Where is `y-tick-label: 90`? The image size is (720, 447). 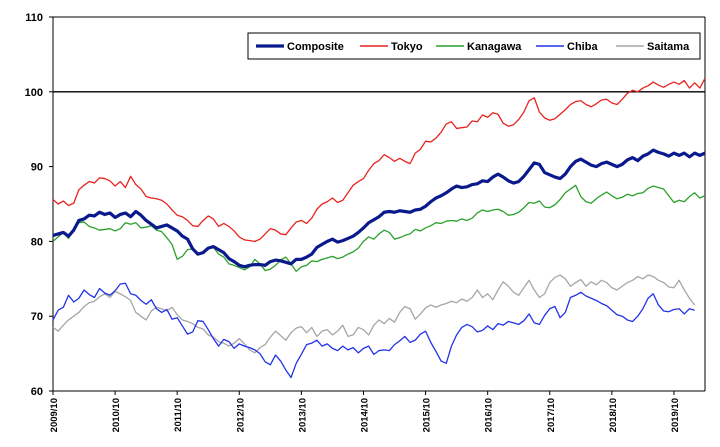 y-tick-label: 90 is located at coordinates (37, 168).